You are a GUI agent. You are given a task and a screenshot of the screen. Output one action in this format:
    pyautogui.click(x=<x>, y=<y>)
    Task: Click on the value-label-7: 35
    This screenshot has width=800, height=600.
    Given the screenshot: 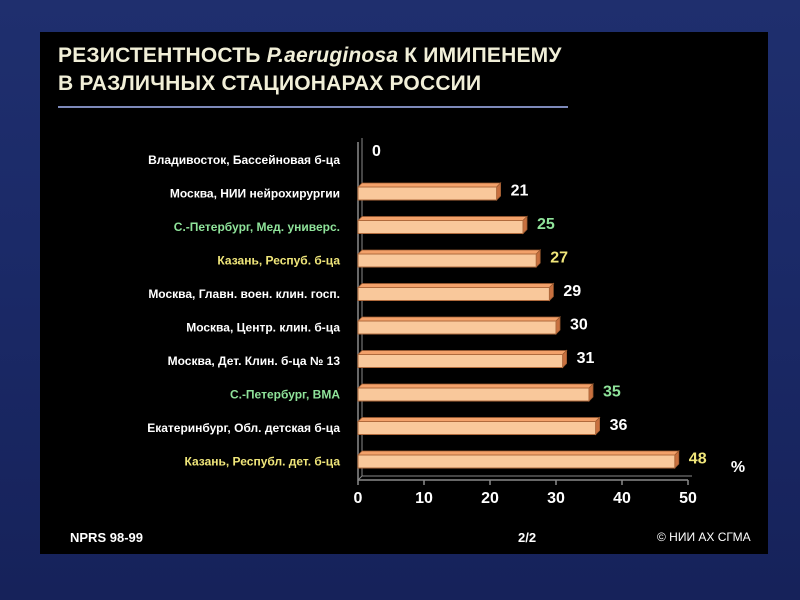 What is the action you would take?
    pyautogui.click(x=612, y=392)
    